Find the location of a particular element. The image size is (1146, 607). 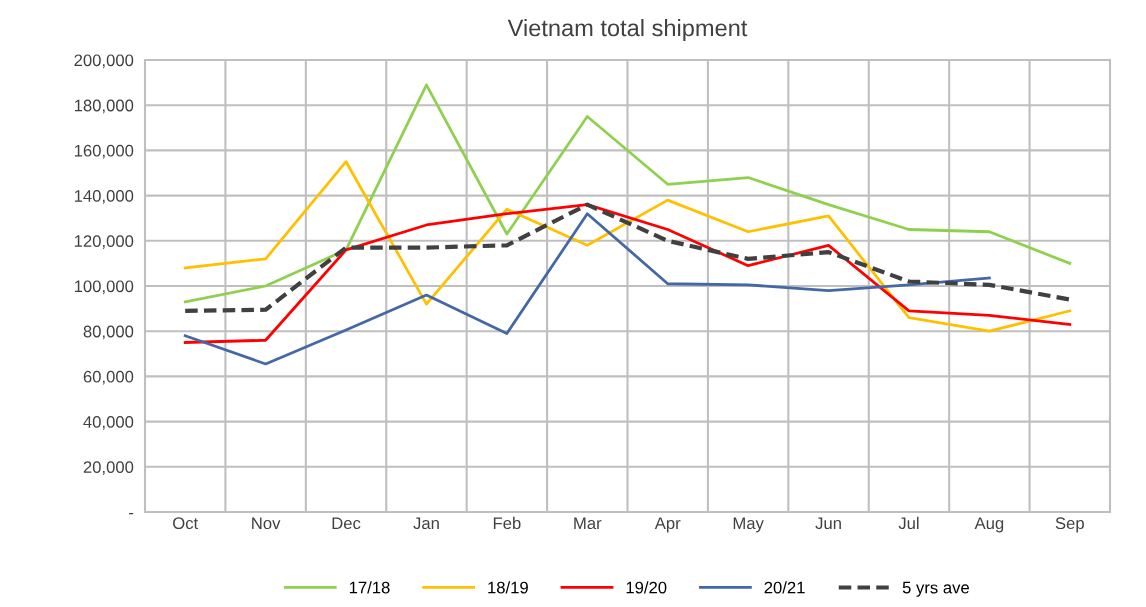

y-tick-label: 160,000 is located at coordinates (104, 151).